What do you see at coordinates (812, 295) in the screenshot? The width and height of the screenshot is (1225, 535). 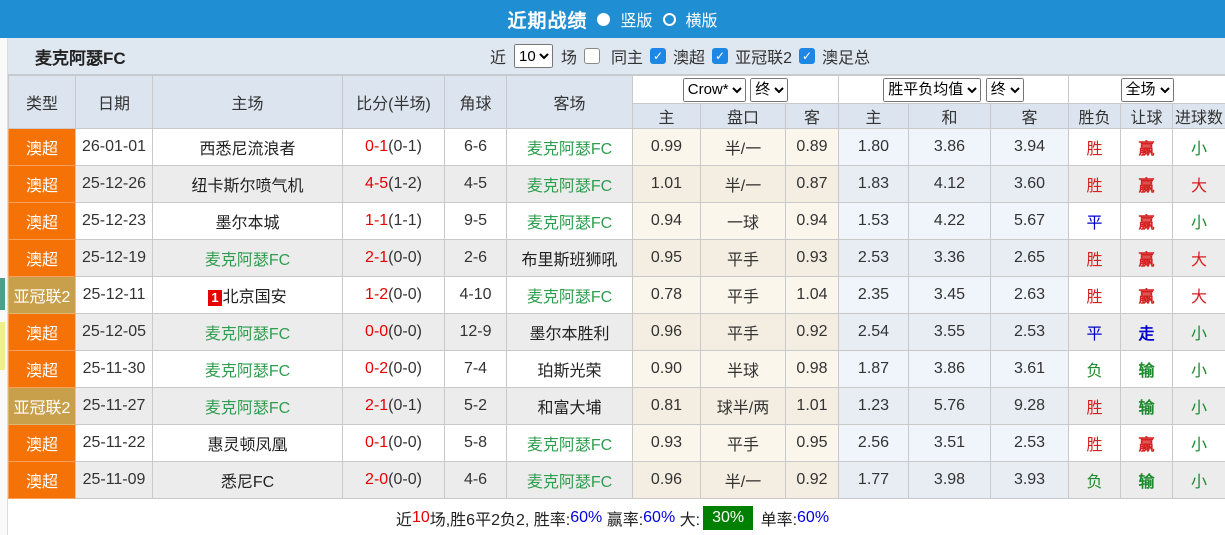 I see `odds-away-cell: 1.04` at bounding box center [812, 295].